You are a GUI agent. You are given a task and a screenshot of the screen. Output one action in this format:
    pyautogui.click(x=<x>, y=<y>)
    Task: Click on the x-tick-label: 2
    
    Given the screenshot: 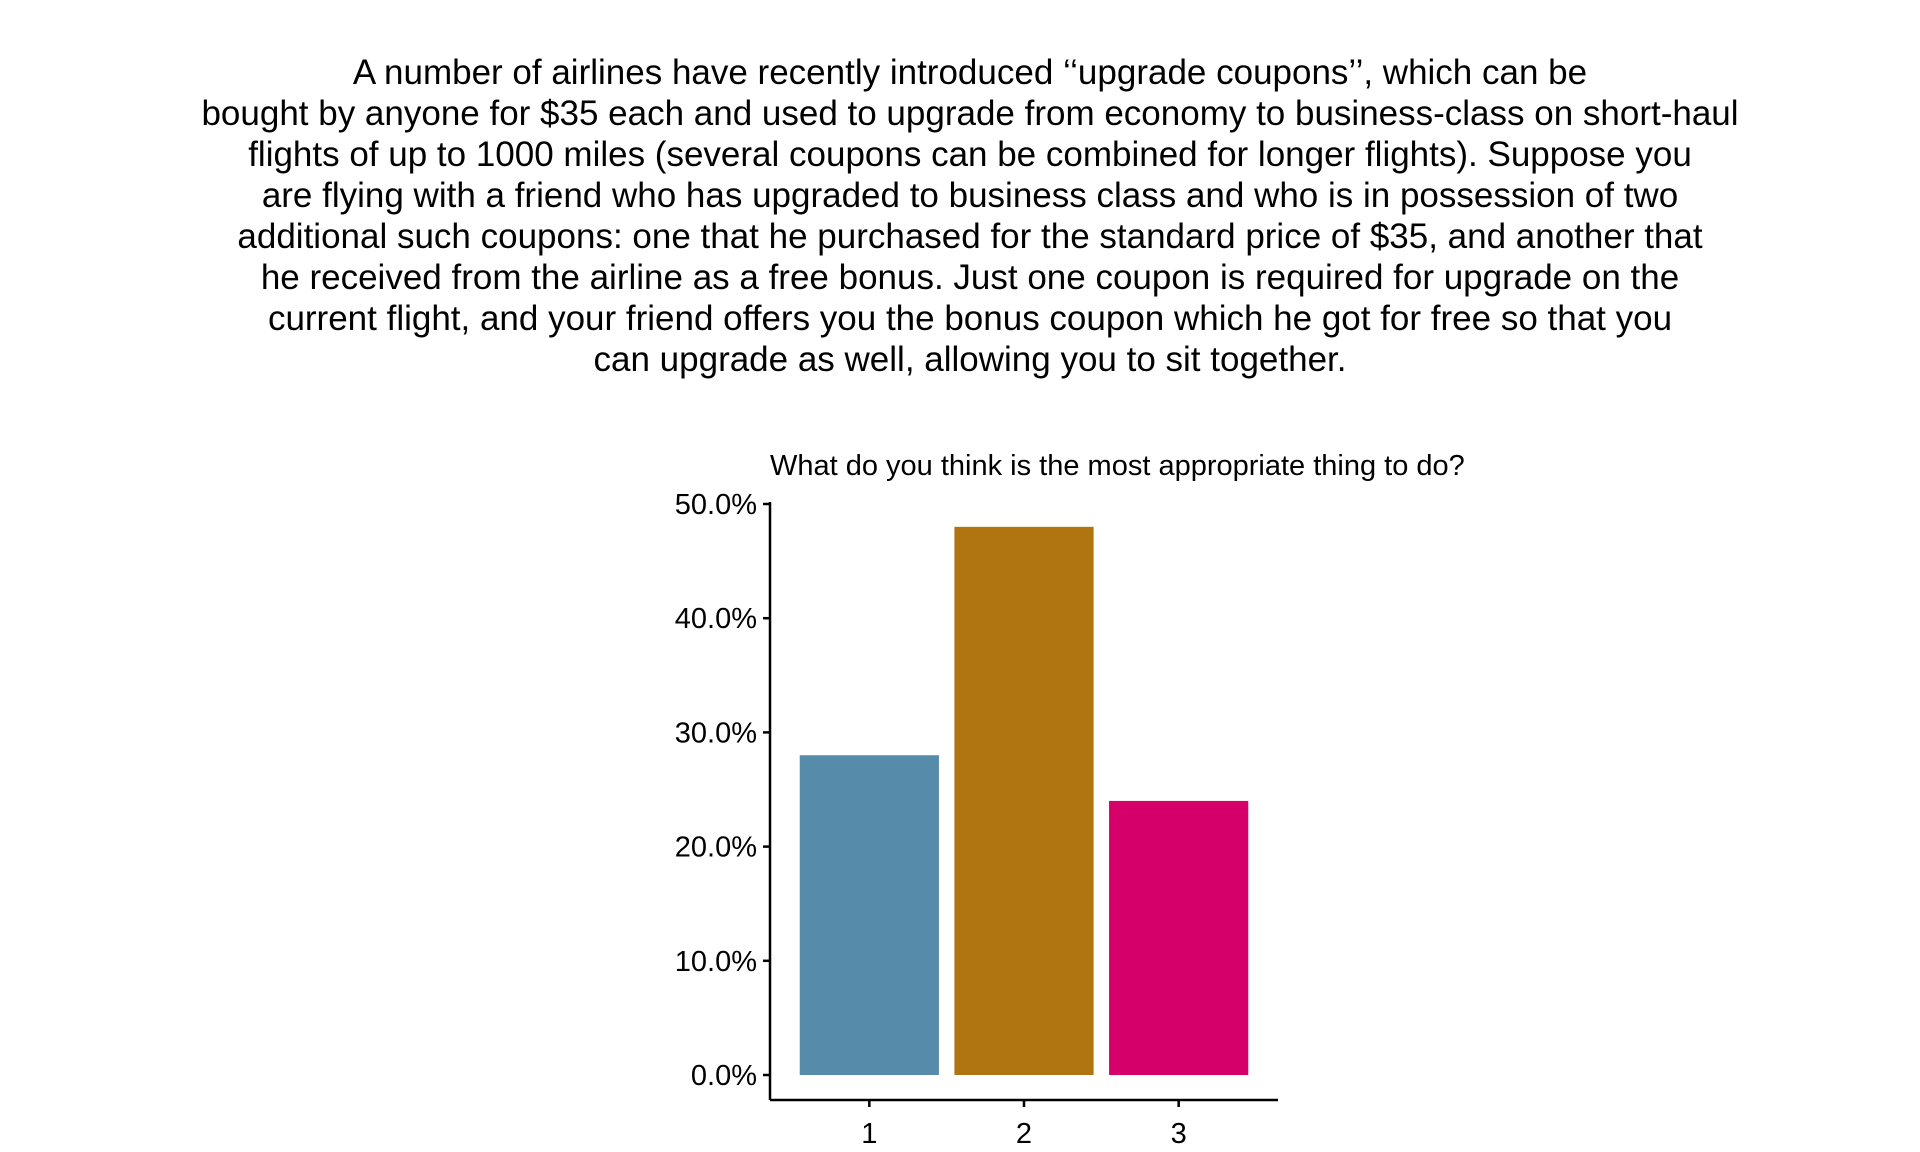 What is the action you would take?
    pyautogui.click(x=1024, y=1134)
    